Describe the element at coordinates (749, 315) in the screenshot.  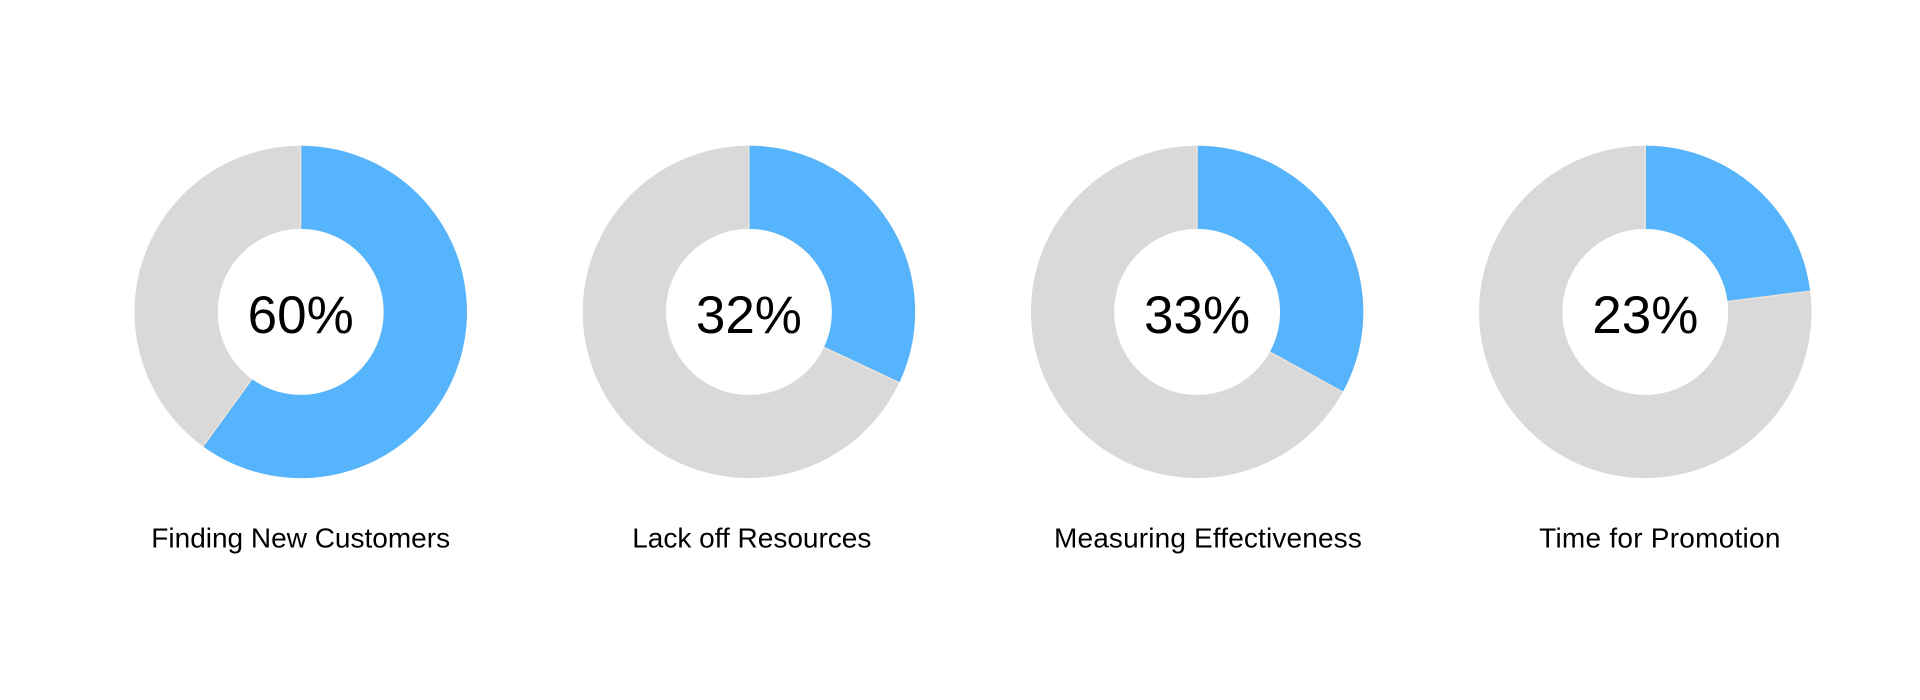
I see `svg-text: 32%` at that location.